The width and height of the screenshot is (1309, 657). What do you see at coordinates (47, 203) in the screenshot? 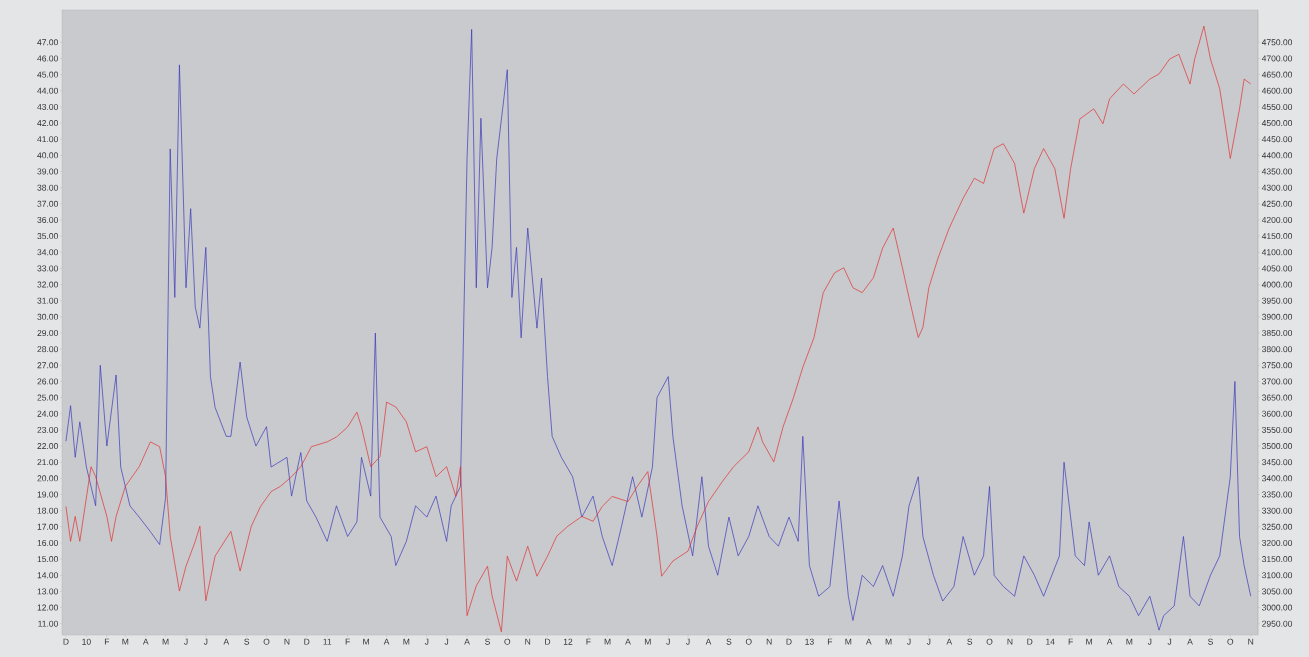
I see `y-tick-label: 37.00` at bounding box center [47, 203].